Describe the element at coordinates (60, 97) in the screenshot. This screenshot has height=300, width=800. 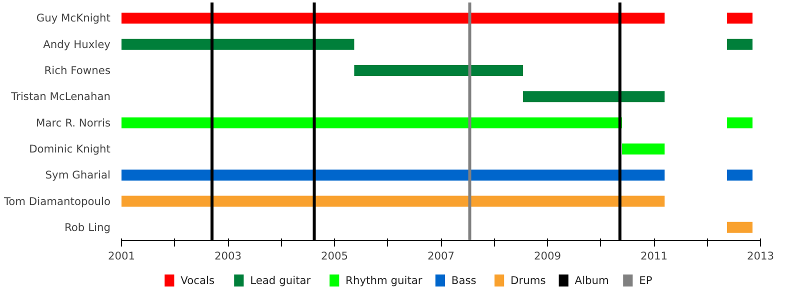
I see `y-tick-label: Tristan McLenahan` at that location.